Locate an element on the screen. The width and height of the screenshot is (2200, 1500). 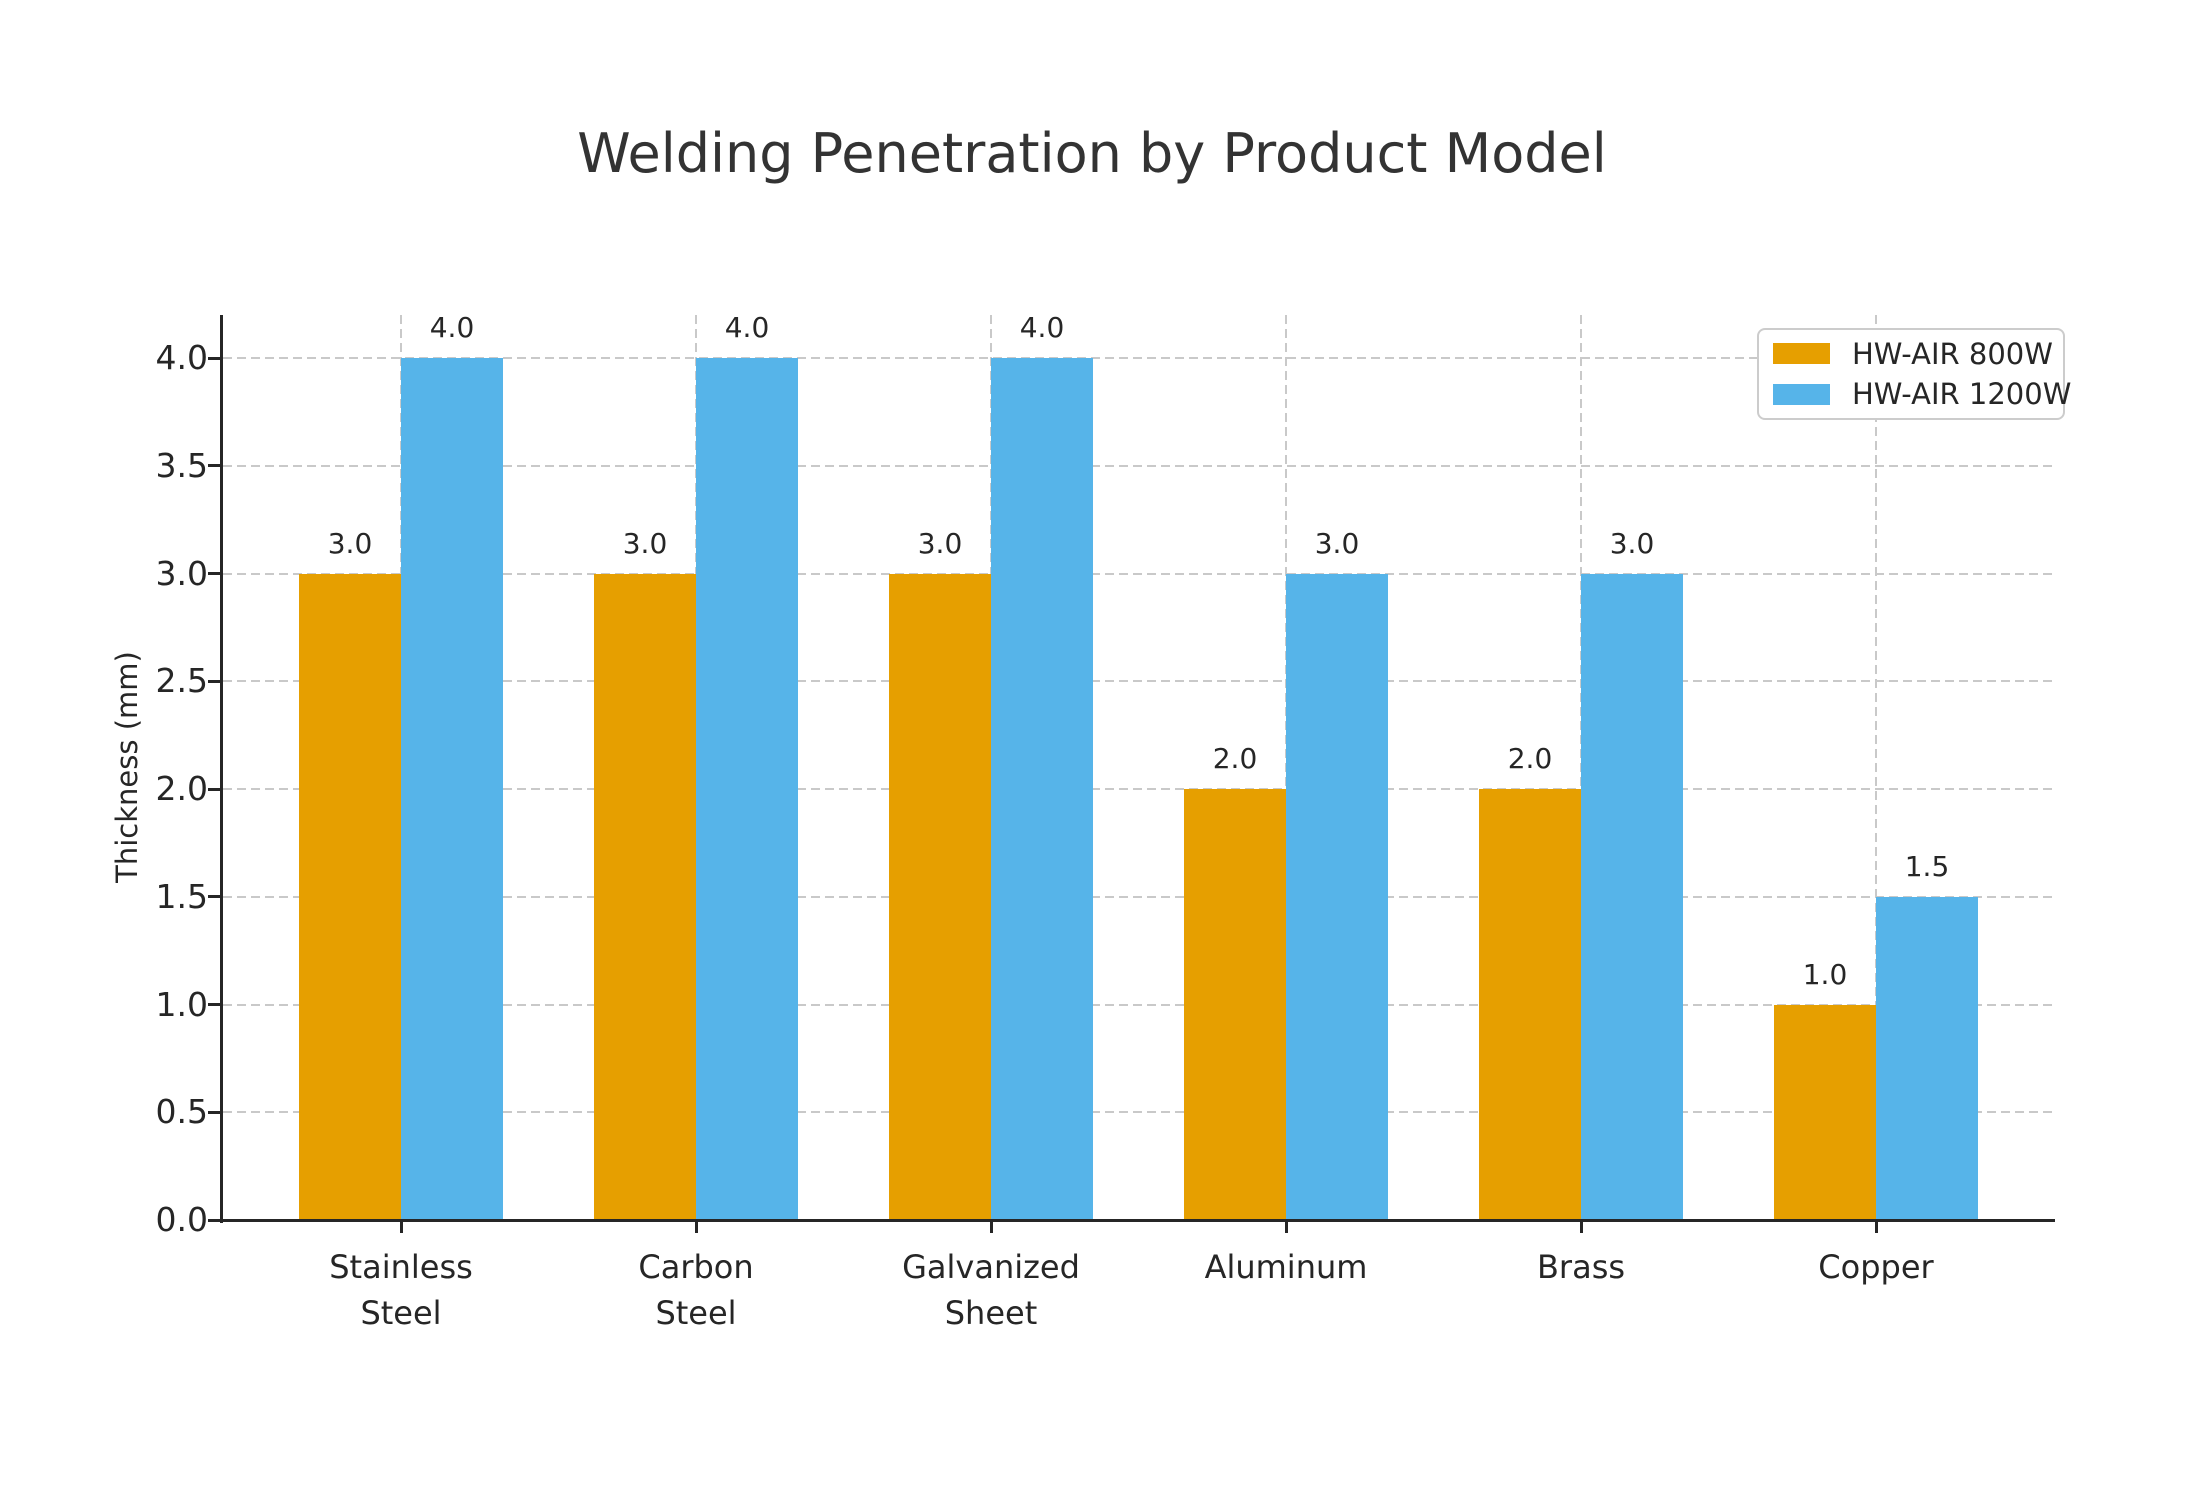
bar-value-label: 1.0 is located at coordinates (1825, 974).